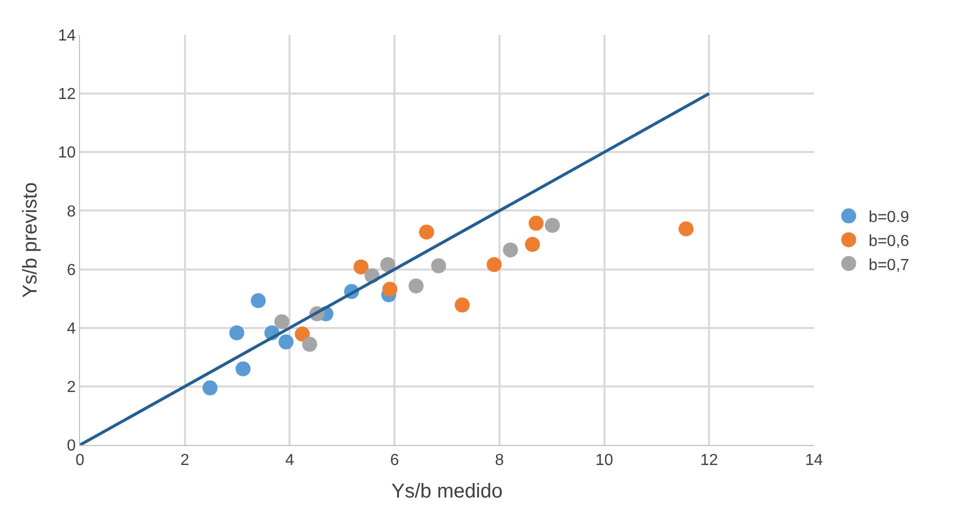 This screenshot has width=954, height=515. What do you see at coordinates (67, 36) in the screenshot?
I see `y-tick-label: 14` at bounding box center [67, 36].